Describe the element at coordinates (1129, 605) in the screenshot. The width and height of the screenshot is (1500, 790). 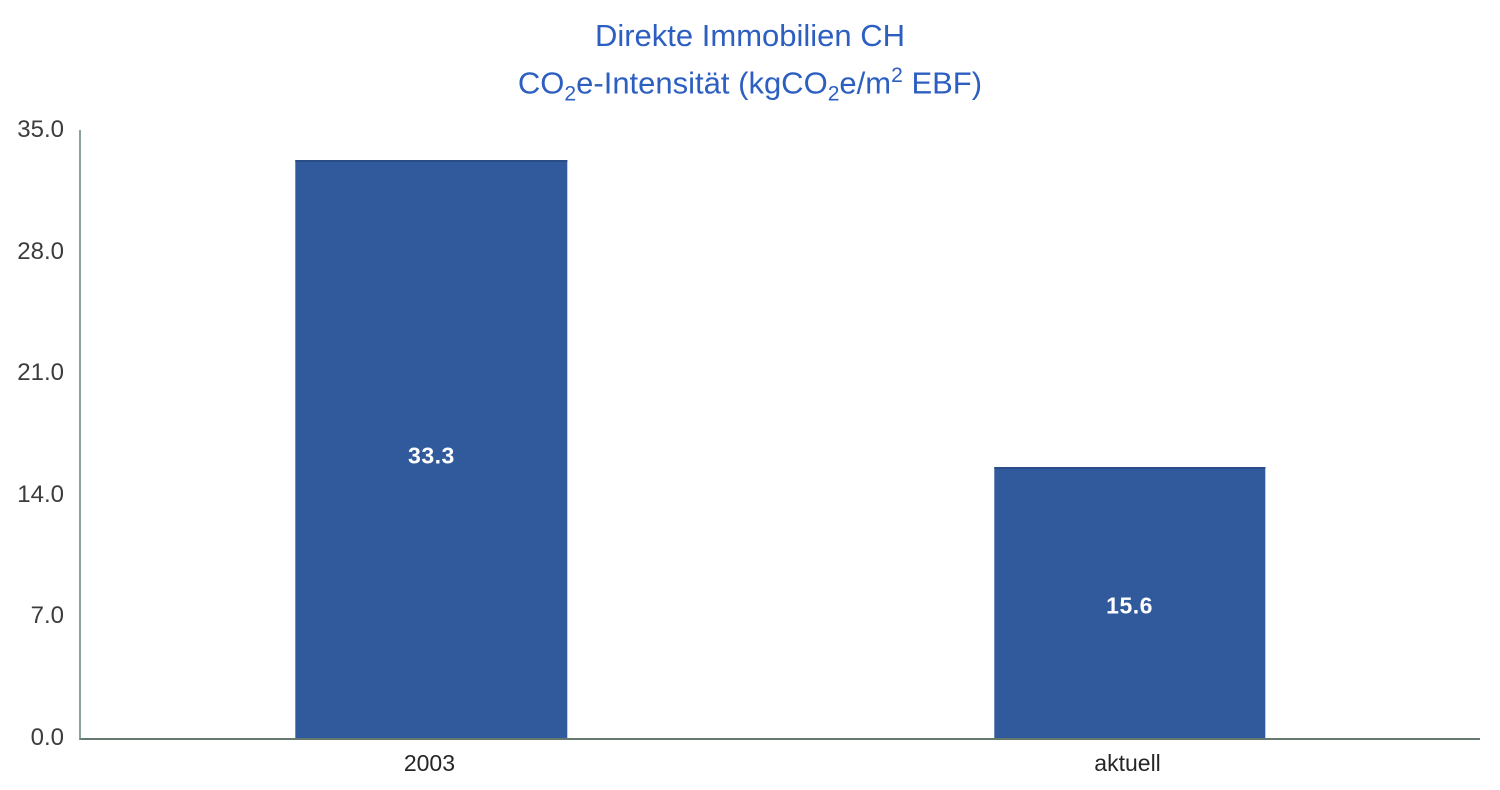
I see `bar-value-label: 15.6` at that location.